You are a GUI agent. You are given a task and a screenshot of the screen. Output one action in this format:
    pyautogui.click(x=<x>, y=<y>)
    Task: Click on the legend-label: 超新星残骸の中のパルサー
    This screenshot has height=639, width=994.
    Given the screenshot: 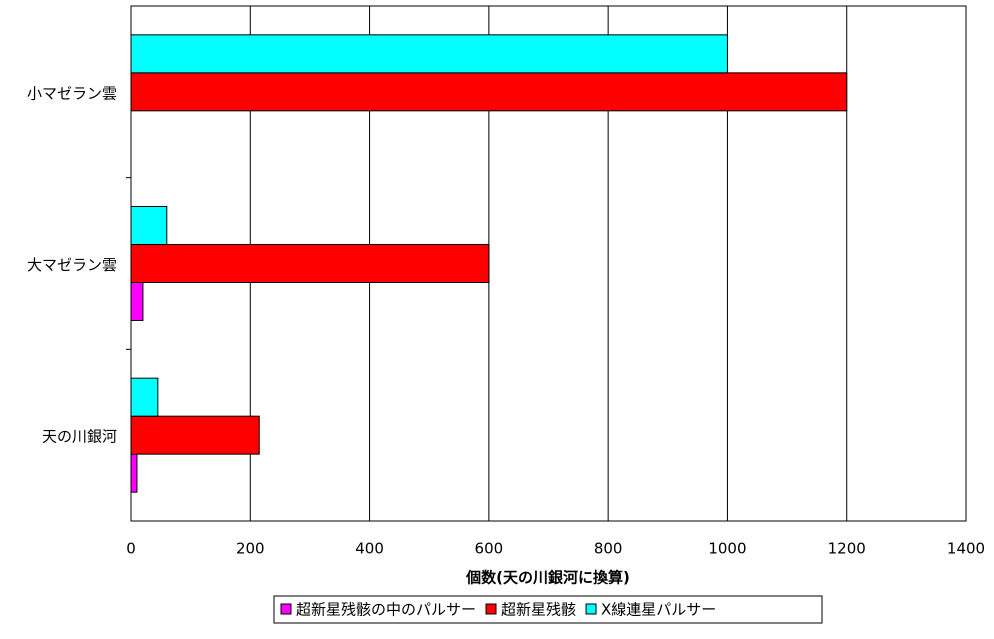 What is the action you would take?
    pyautogui.click(x=386, y=610)
    